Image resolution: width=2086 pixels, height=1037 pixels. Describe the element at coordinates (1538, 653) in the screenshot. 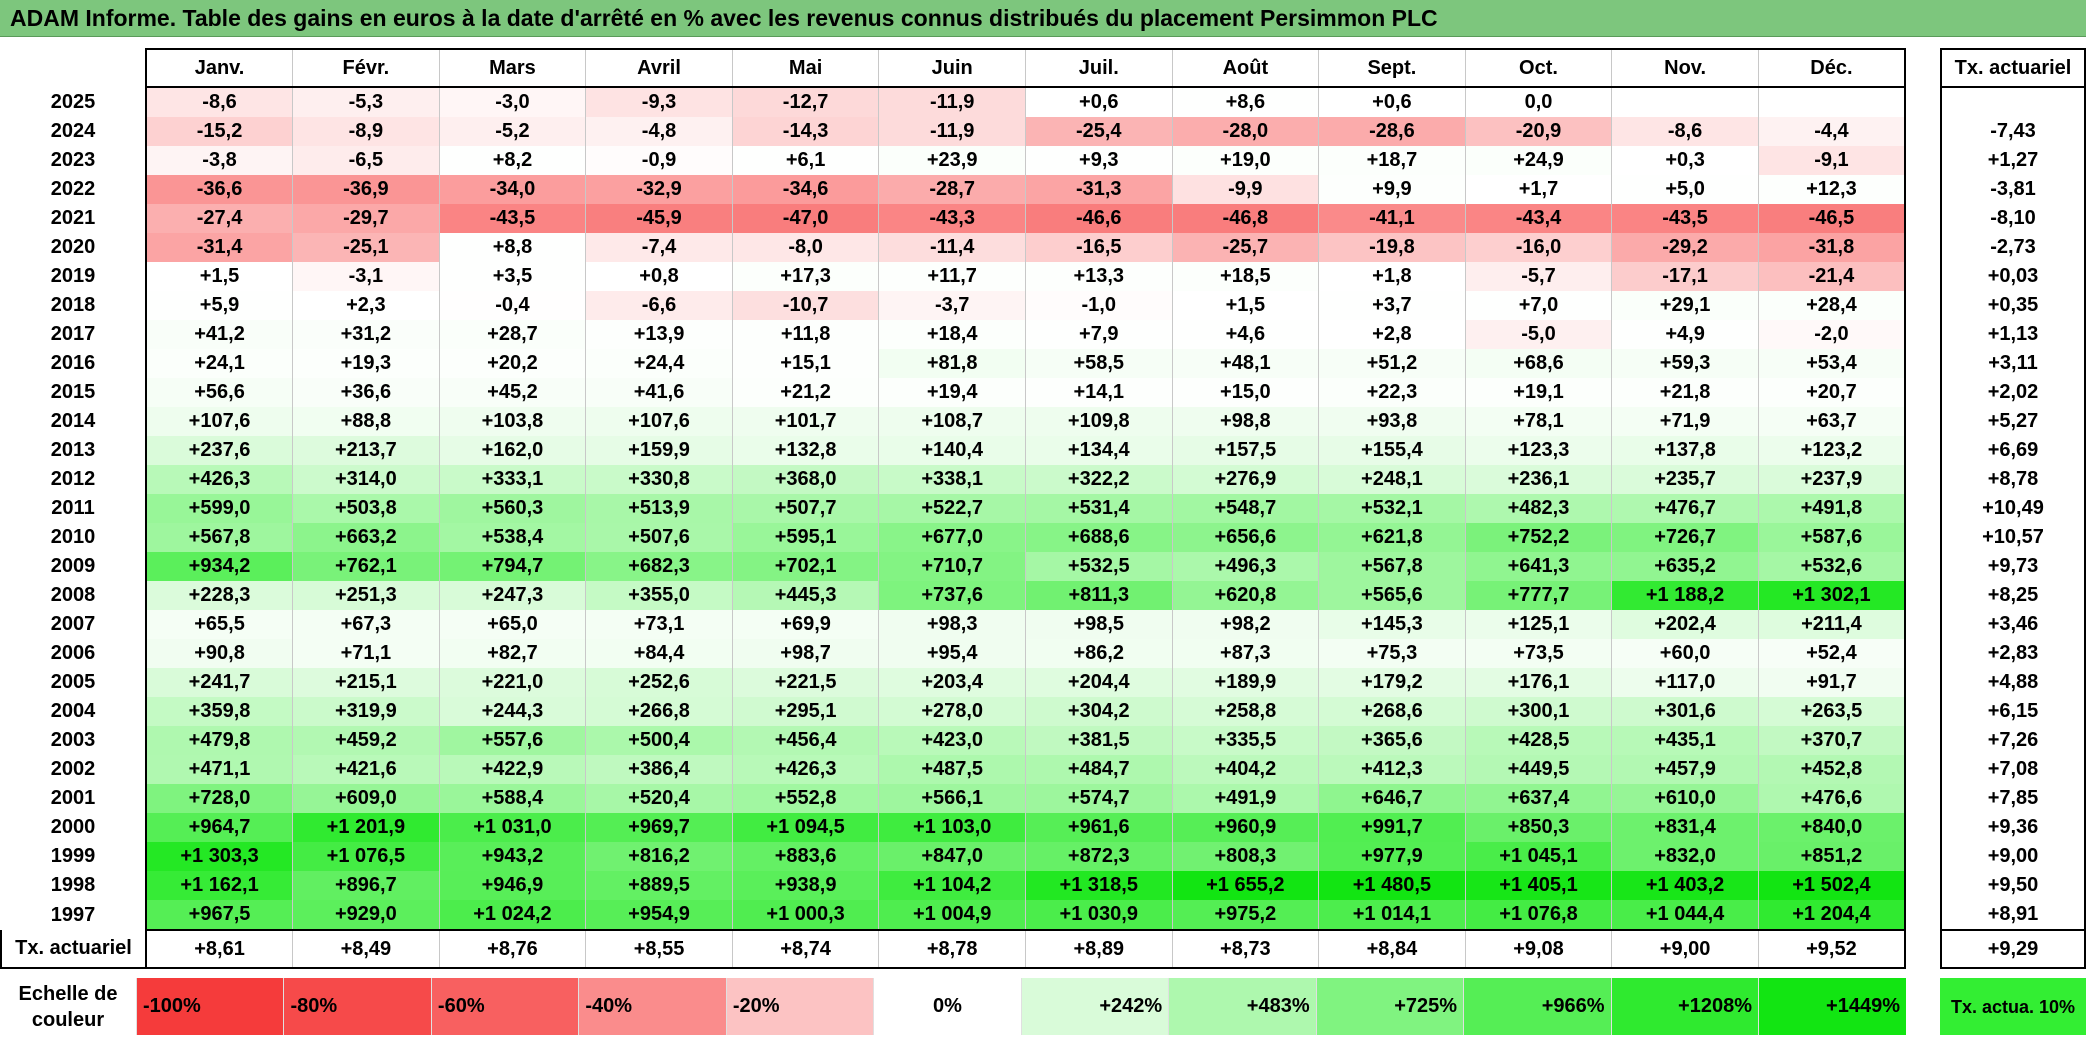

I see `gain-cell: +73,5` at that location.